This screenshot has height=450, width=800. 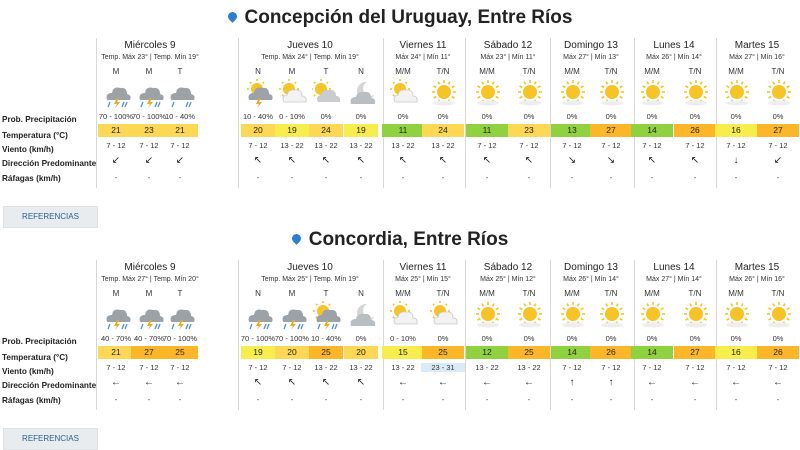 What do you see at coordinates (408, 57) in the screenshot?
I see `day-max-temp: Máx 24°` at bounding box center [408, 57].